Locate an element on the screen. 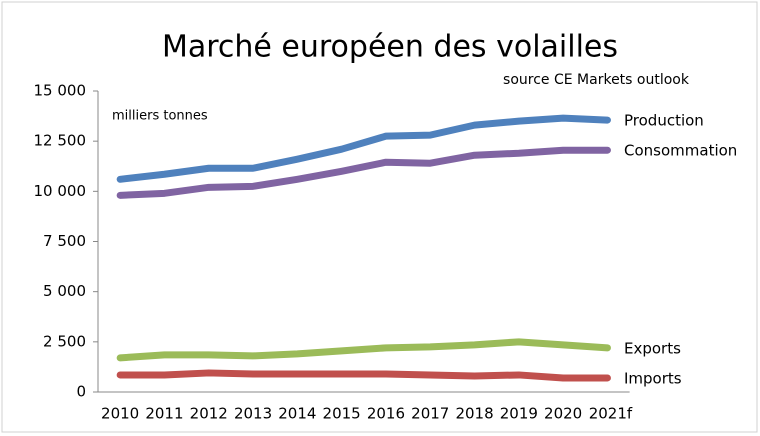 Image resolution: width=760 pixels, height=436 pixels. x-tick-label: 2012 is located at coordinates (209, 414).